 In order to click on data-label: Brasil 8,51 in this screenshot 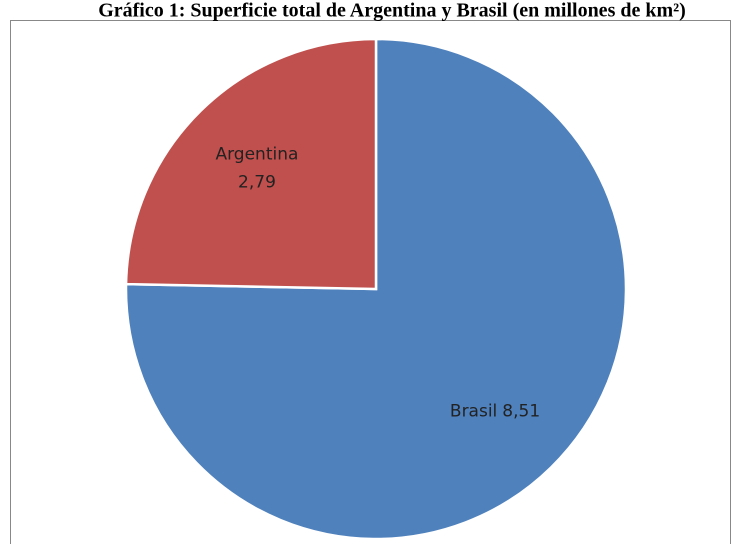, I will do `click(495, 411)`.